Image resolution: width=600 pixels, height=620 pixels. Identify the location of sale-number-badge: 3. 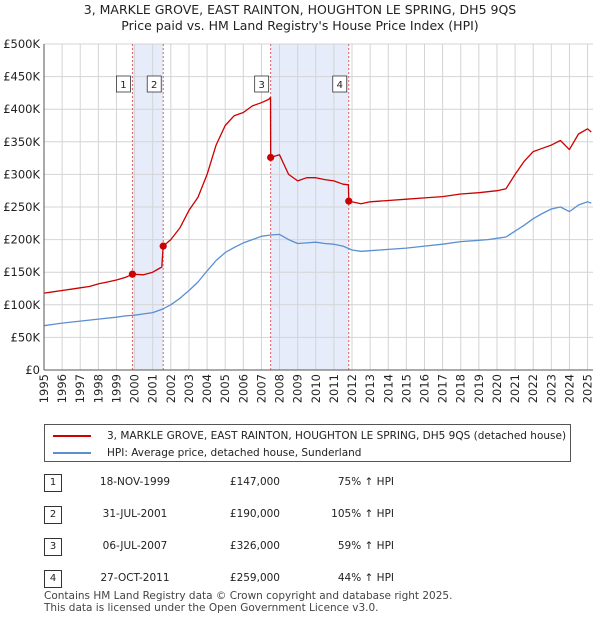
(53, 547).